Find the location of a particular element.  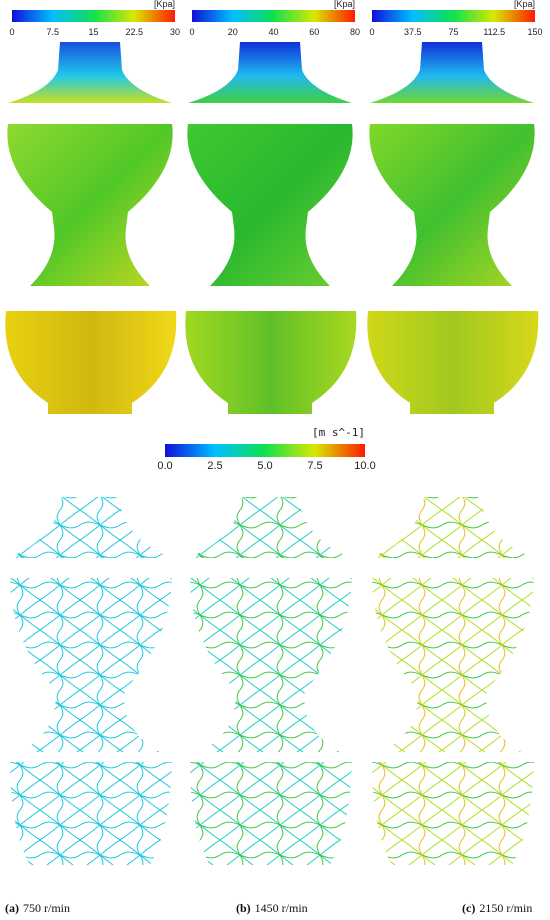

caption-label: (c) is located at coordinates (468, 908).